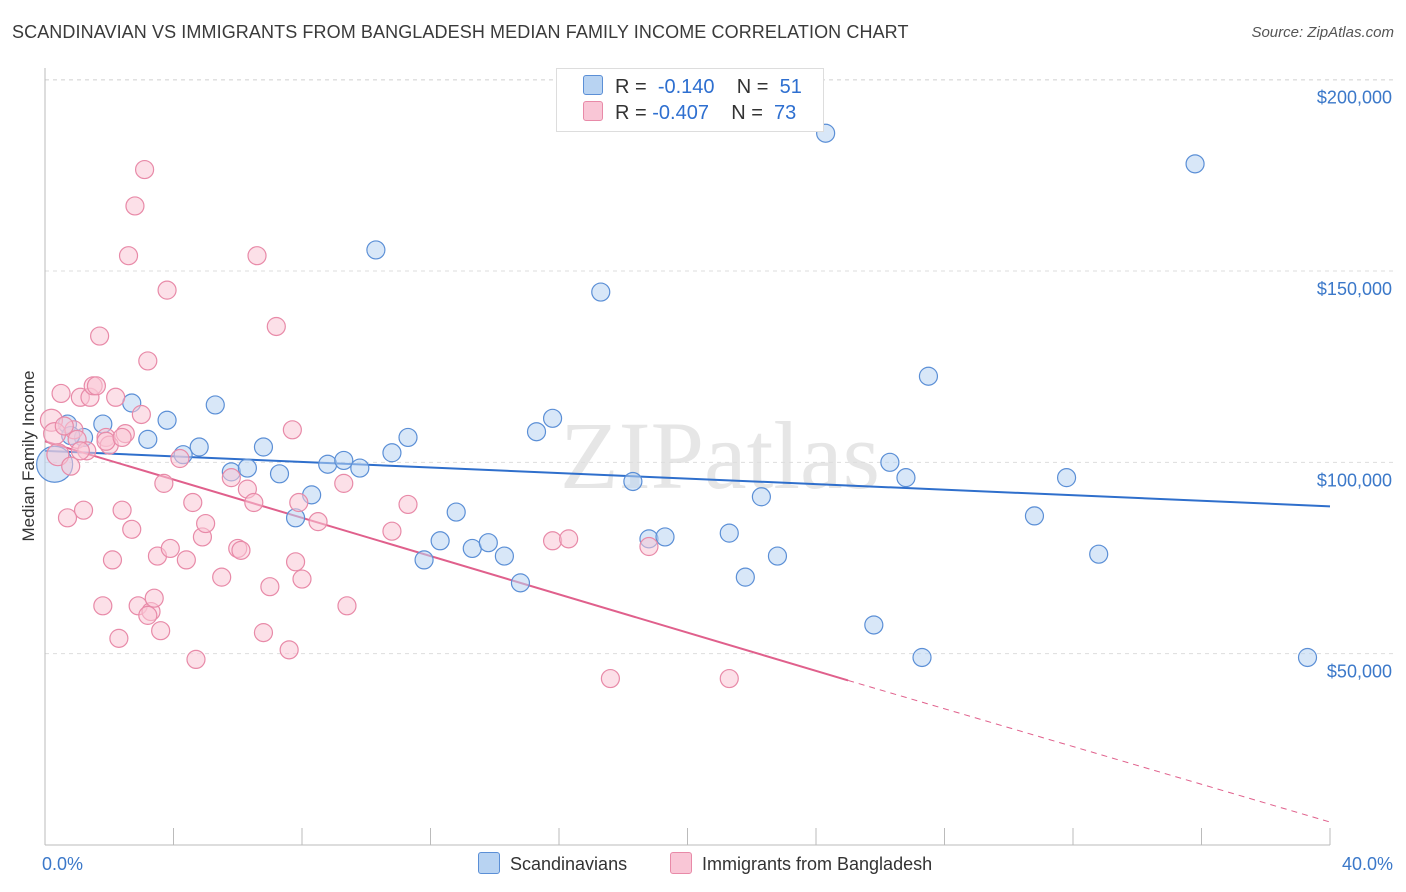 The image size is (1406, 892). I want to click on legend-n-value: 73, so click(785, 113).